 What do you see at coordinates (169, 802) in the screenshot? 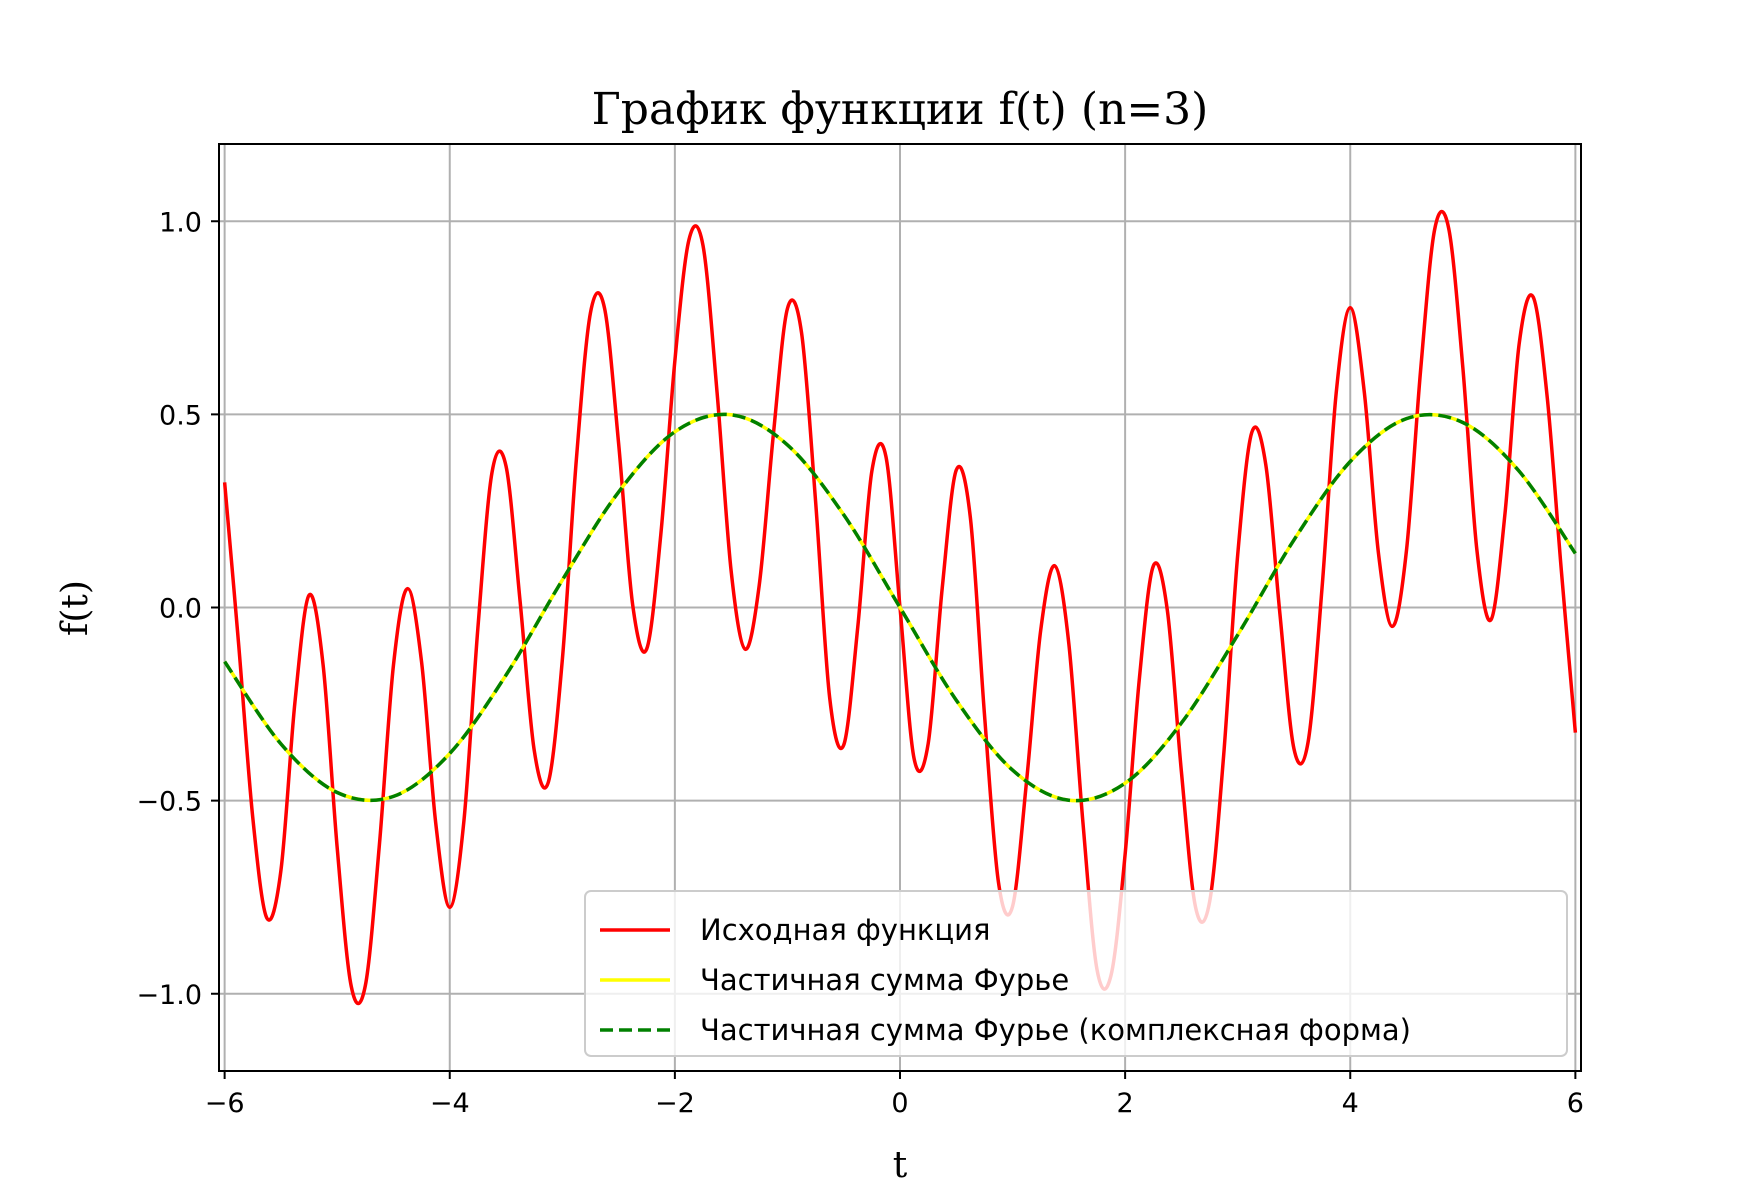
I see `y-tick-label: −0.5` at bounding box center [169, 802].